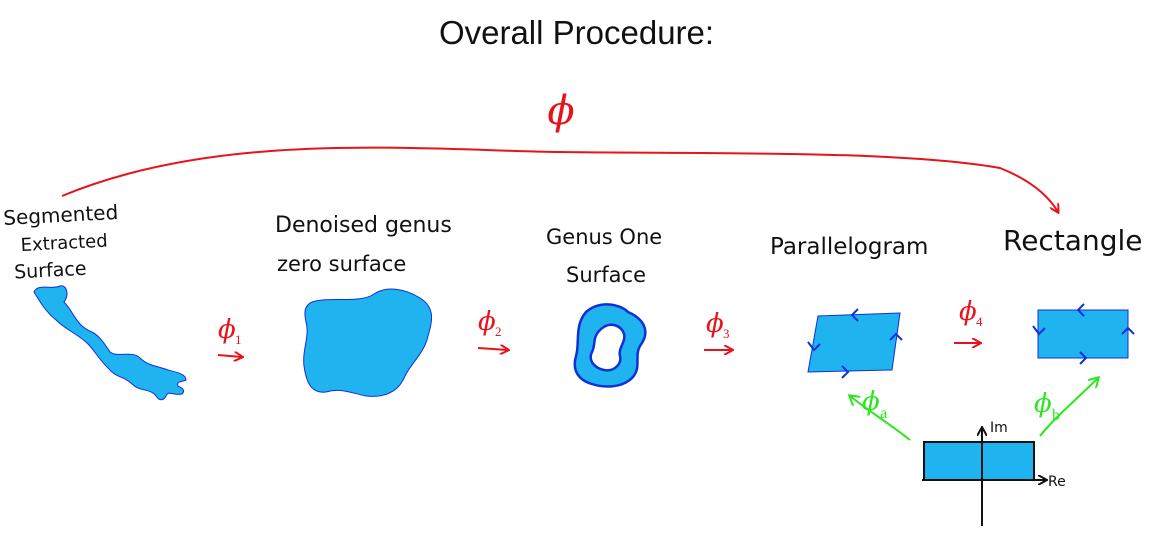 The image size is (1153, 535). I want to click on map-phi-a: ϕ a, so click(880, 414).